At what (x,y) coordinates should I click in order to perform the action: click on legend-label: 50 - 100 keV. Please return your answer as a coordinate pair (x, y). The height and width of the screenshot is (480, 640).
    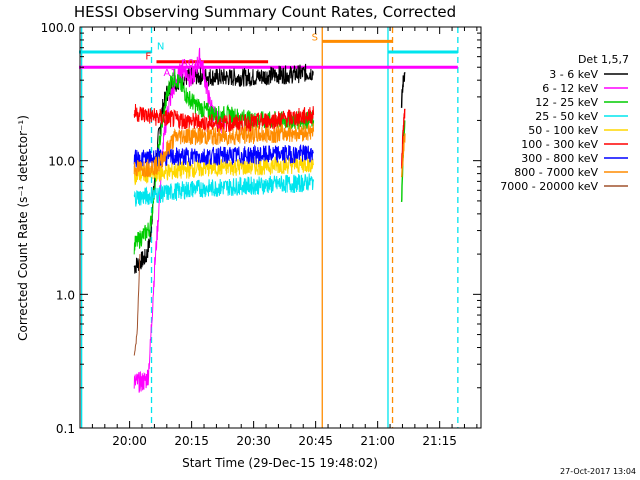
    Looking at the image, I should click on (563, 130).